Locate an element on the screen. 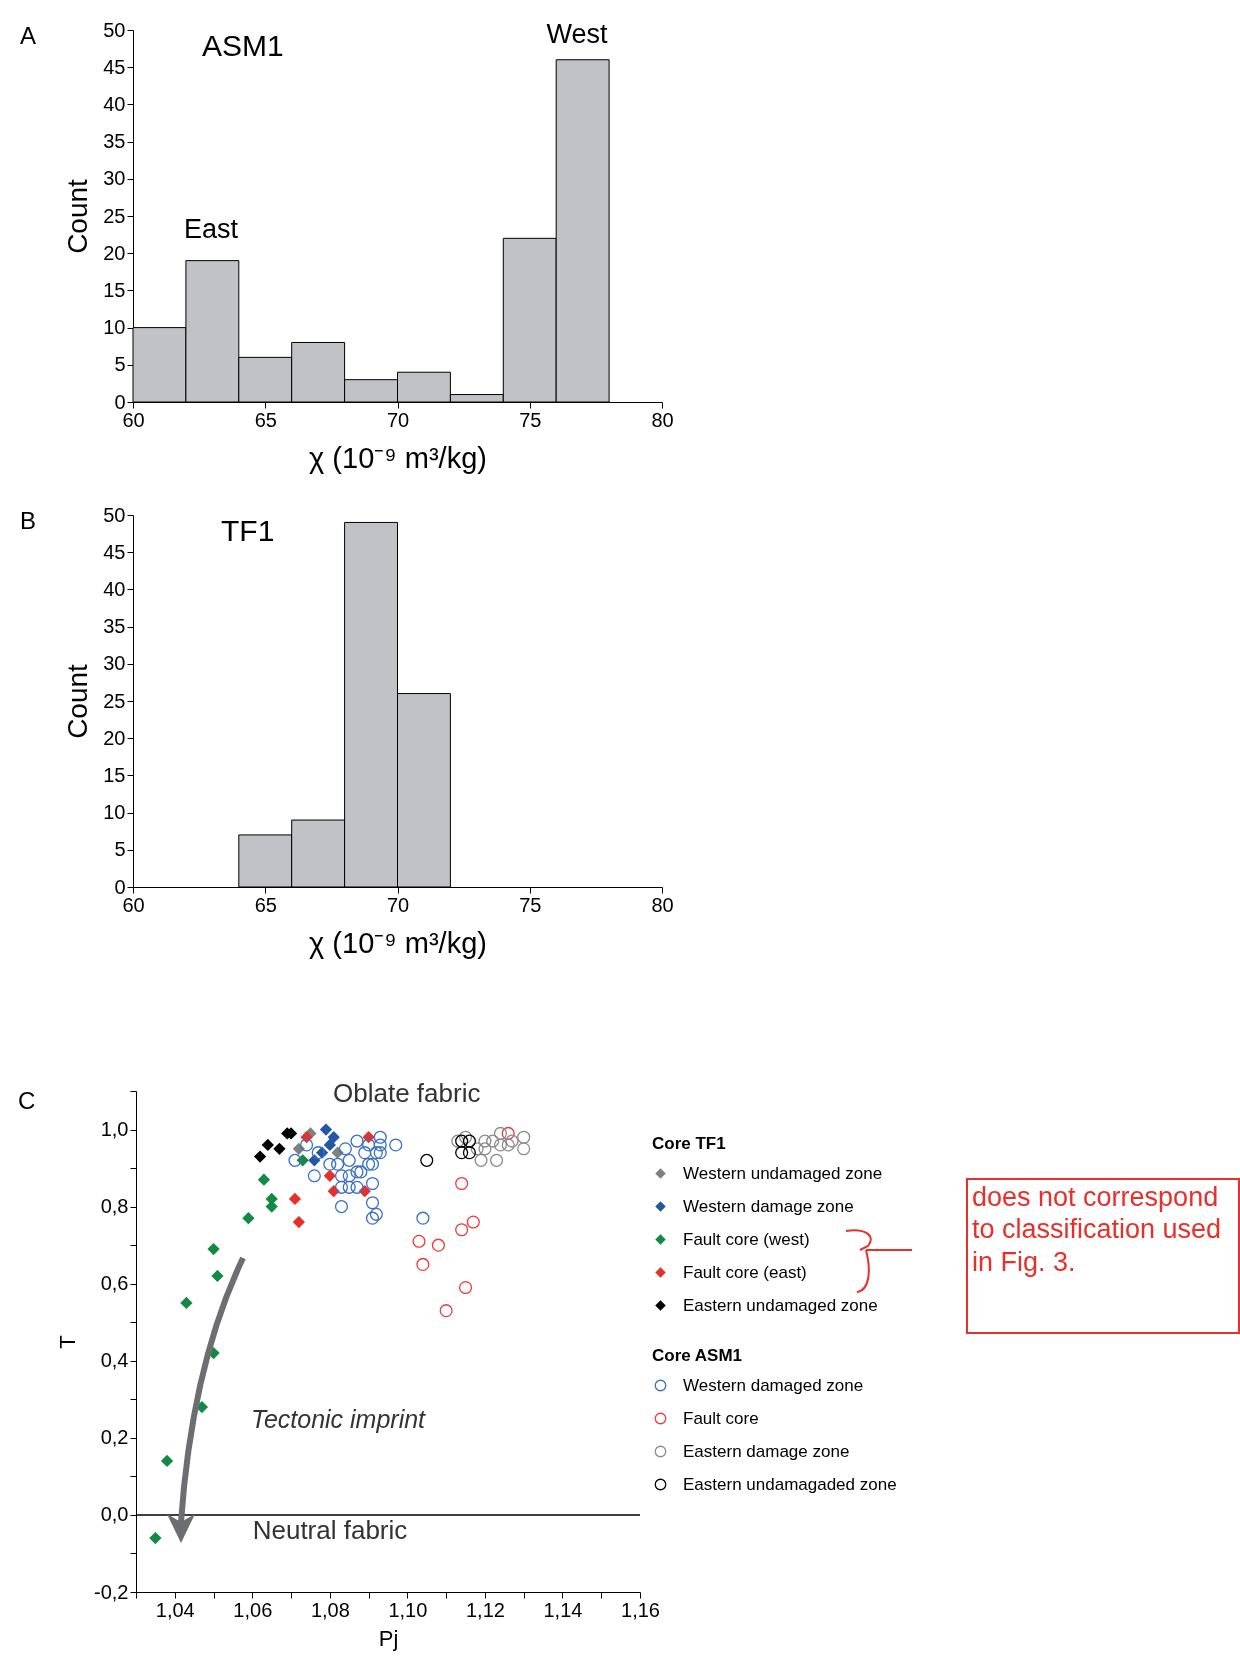 This screenshot has width=1240, height=1669. text: B is located at coordinates (28, 520).